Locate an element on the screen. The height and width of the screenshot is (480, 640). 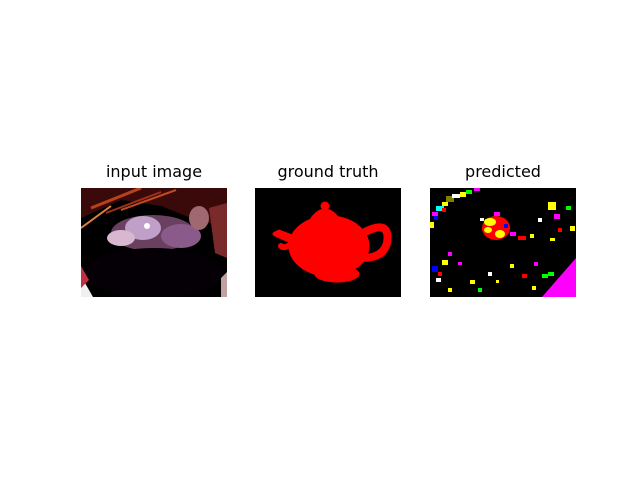
panel-input-image: input image is located at coordinates (154, 229).